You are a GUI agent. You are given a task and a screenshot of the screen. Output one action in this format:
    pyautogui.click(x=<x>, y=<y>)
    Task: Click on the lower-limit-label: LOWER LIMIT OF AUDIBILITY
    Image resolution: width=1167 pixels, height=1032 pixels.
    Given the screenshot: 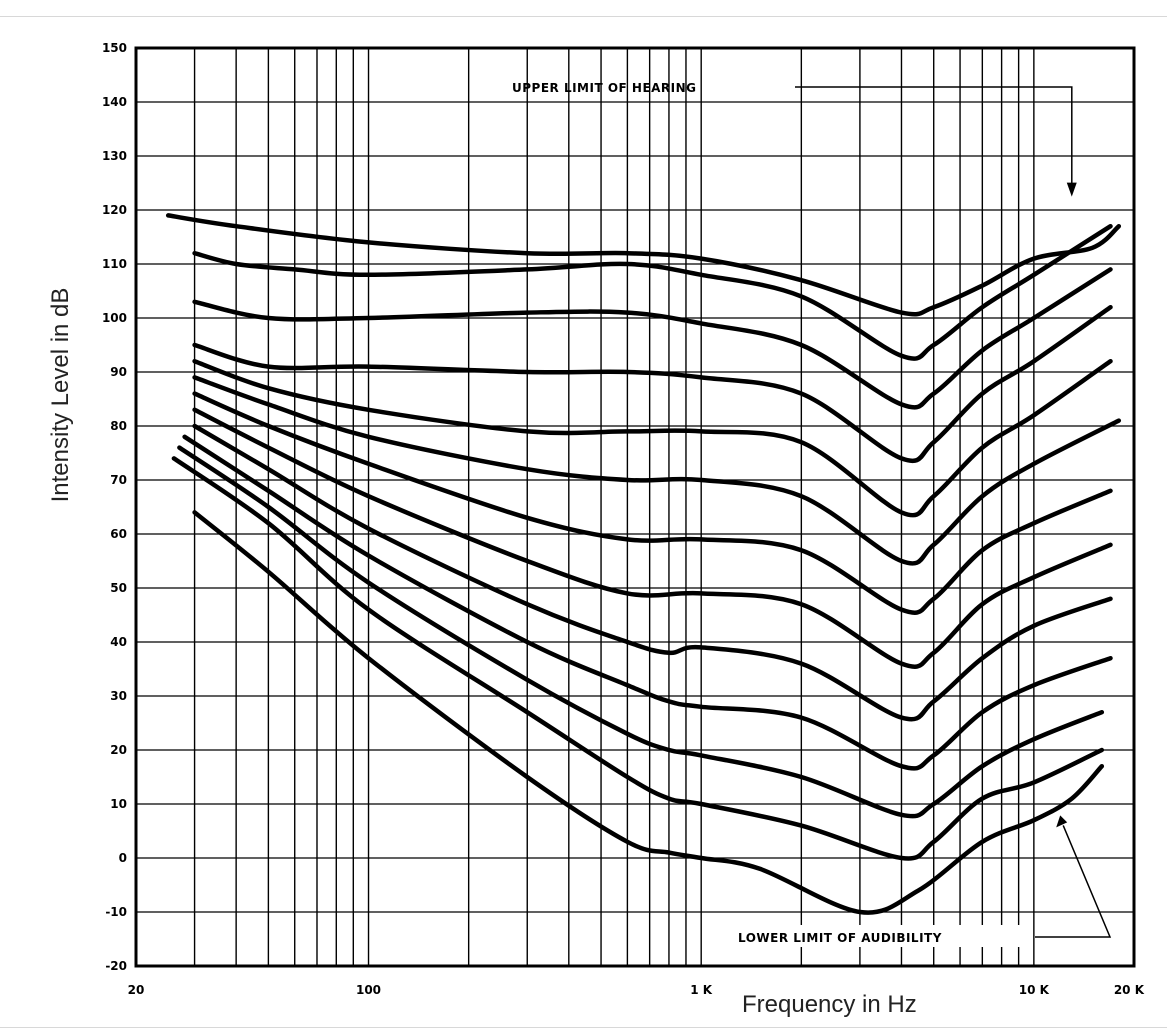 What is the action you would take?
    pyautogui.click(x=840, y=938)
    